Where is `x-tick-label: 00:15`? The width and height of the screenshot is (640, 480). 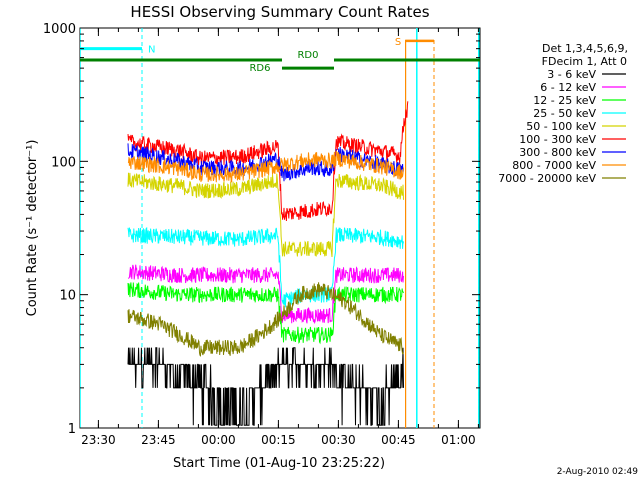 x-tick-label: 00:15 is located at coordinates (278, 440).